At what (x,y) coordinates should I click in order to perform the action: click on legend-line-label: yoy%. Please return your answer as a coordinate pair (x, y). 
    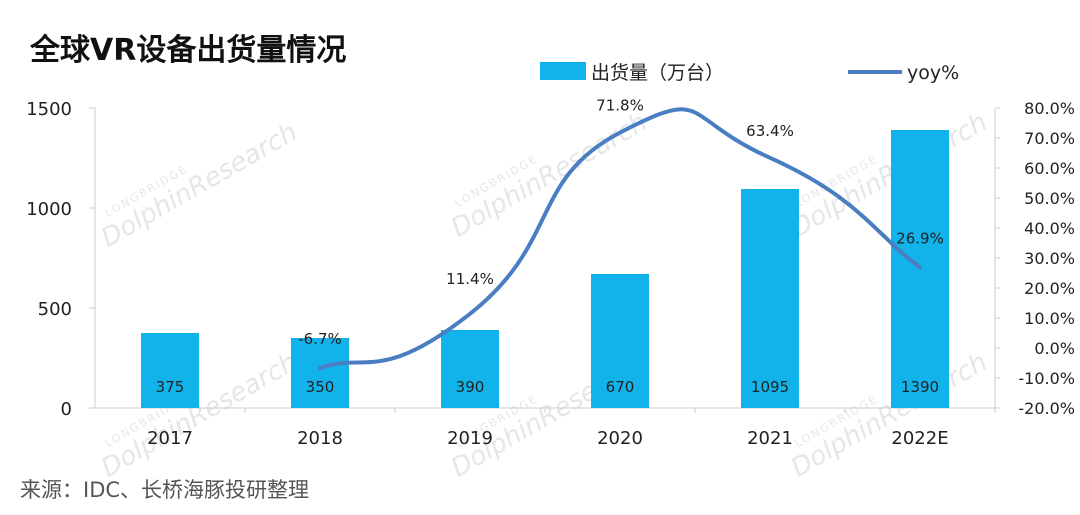
    Looking at the image, I should click on (933, 73).